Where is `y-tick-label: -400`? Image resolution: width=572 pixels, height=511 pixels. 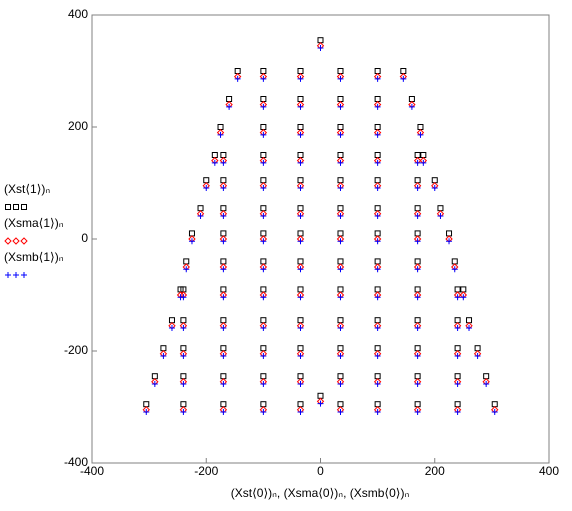 y-tick-label: -400 is located at coordinates (76, 462).